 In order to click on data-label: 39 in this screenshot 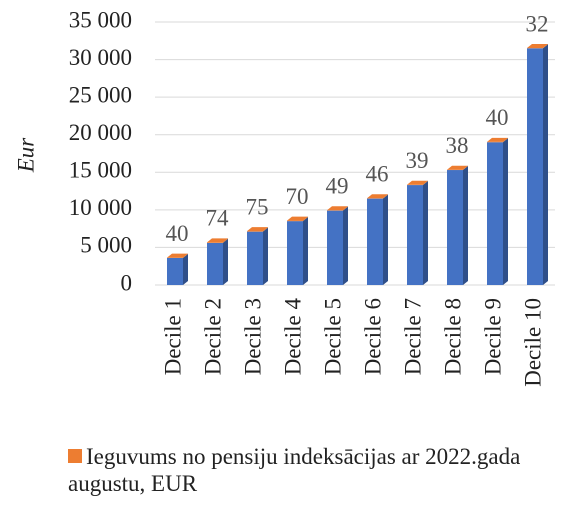, I will do `click(417, 160)`.